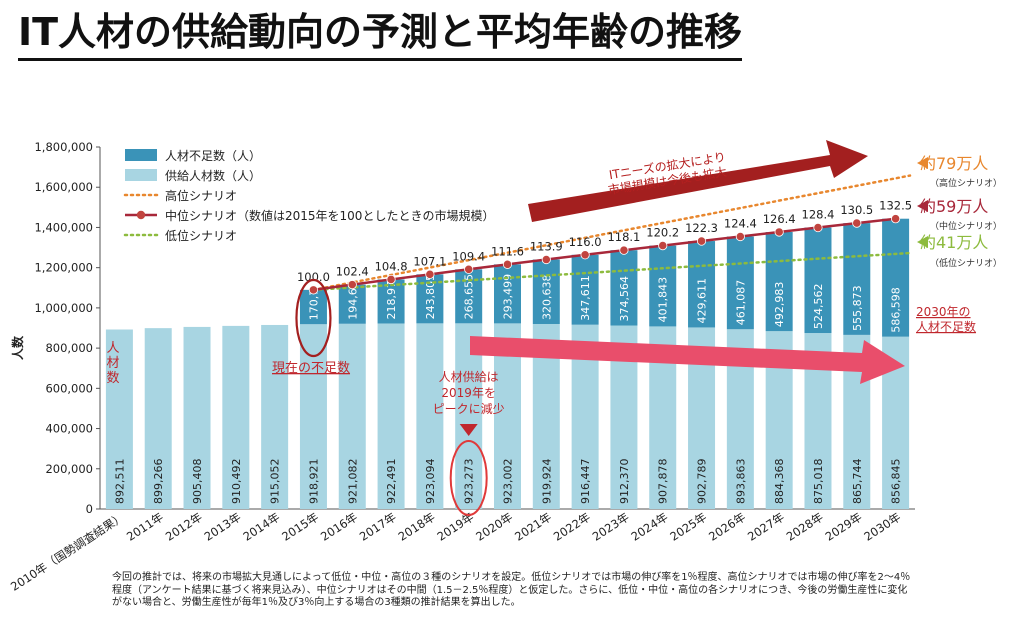 This screenshot has width=1024, height=634. Describe the element at coordinates (585, 482) in the screenshot. I see `supply-bar-label: 916,447` at that location.